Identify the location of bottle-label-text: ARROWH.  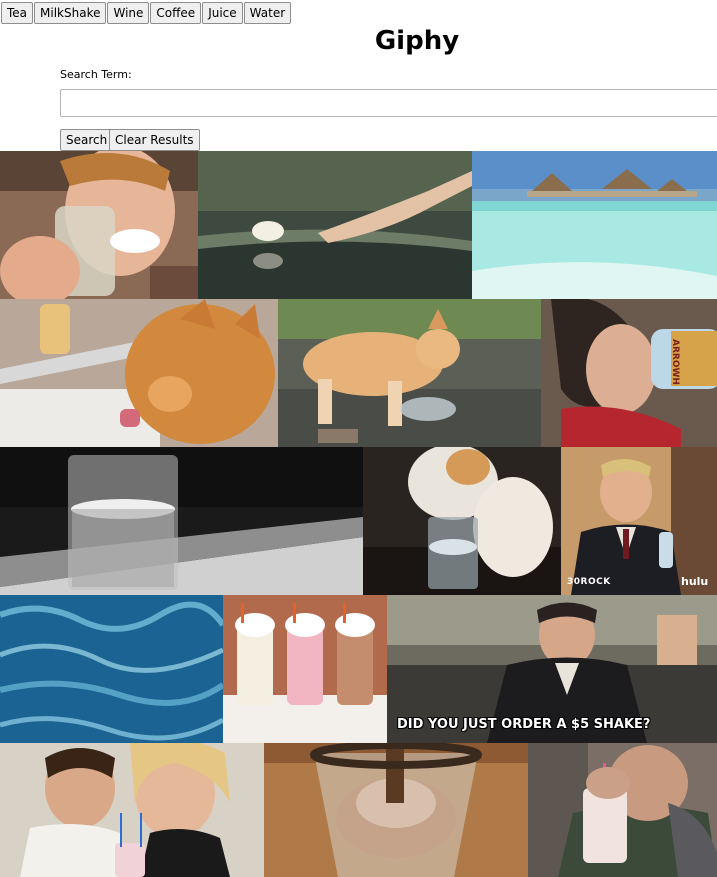
(675, 362).